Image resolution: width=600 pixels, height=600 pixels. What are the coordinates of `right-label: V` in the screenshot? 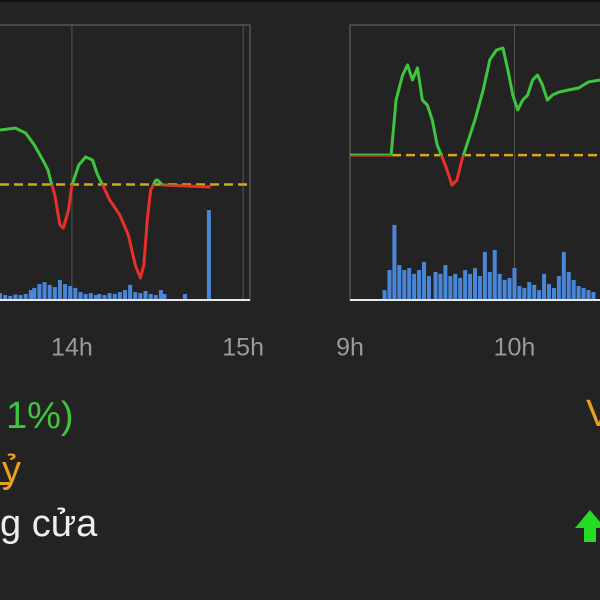 It's located at (593, 414).